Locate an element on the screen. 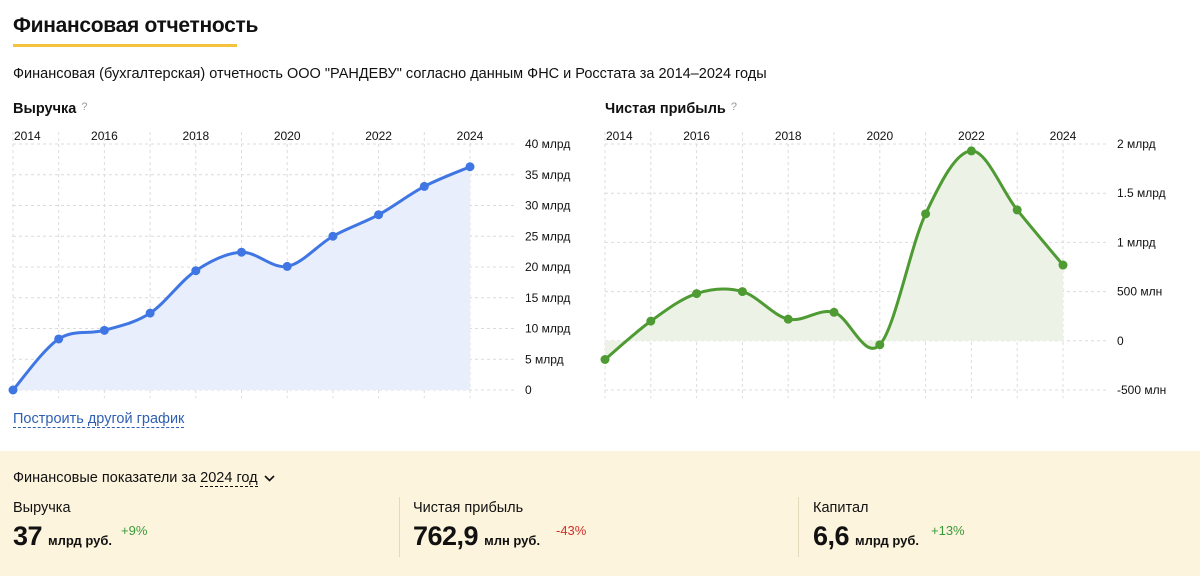 The height and width of the screenshot is (576, 1200). metric-capital-change: +13% is located at coordinates (948, 530).